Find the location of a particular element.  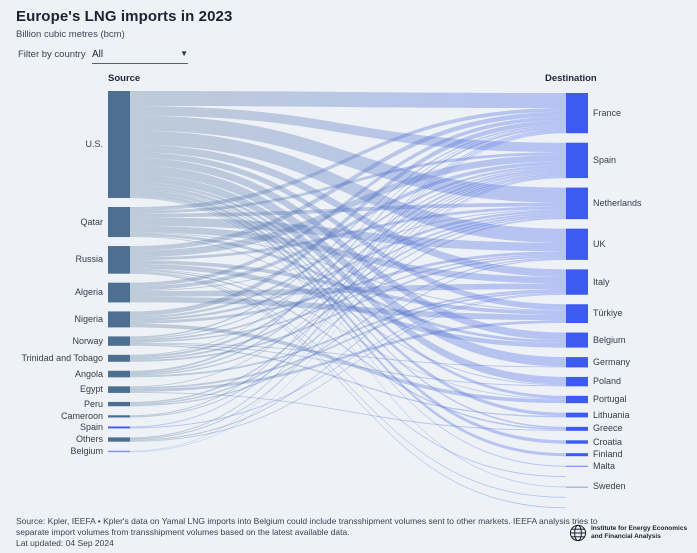

source-node-egypt is located at coordinates (119, 389).